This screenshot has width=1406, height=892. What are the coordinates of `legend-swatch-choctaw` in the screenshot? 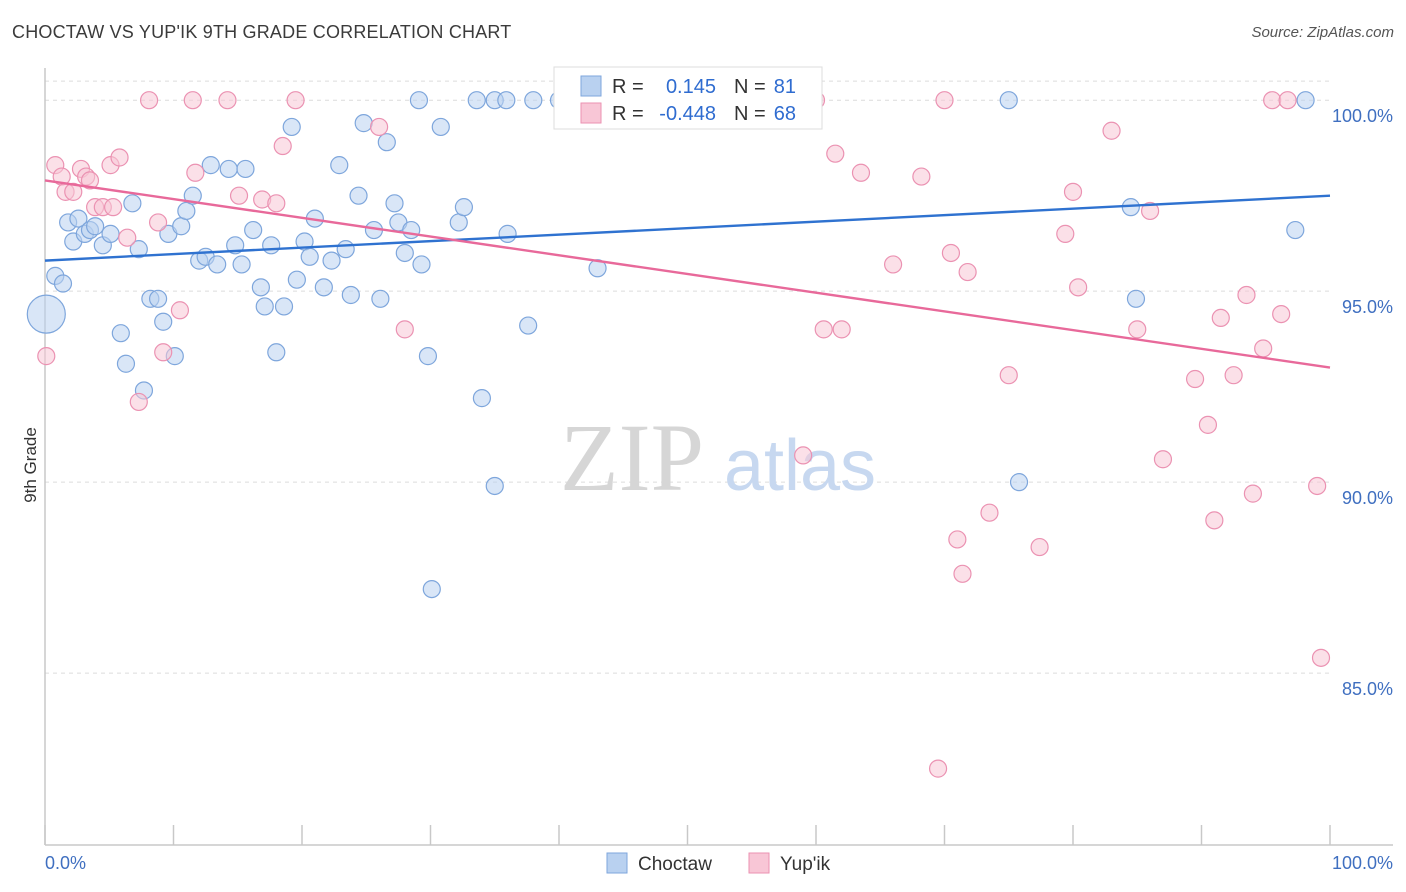 It's located at (591, 86).